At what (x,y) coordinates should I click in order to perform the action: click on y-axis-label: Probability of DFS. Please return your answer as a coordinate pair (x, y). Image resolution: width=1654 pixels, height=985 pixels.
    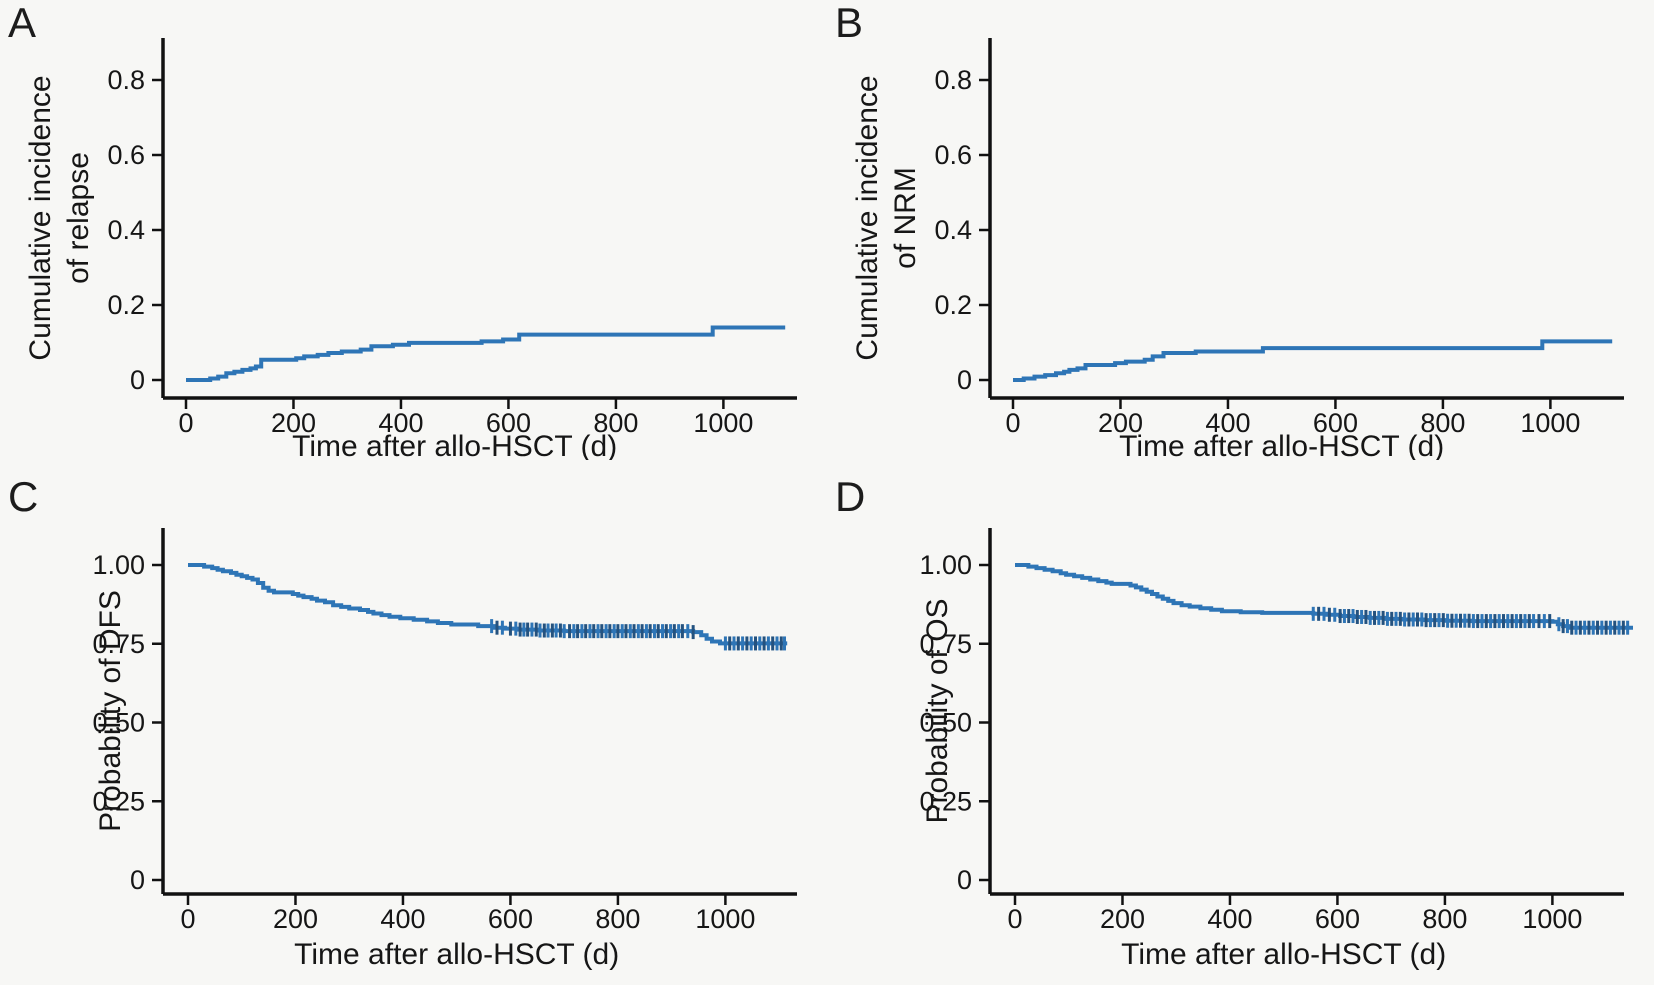
    Looking at the image, I should click on (110, 711).